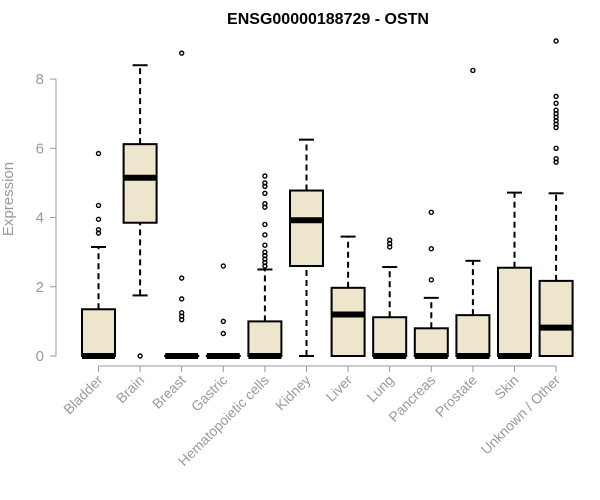 The width and height of the screenshot is (600, 500). What do you see at coordinates (40, 218) in the screenshot?
I see `y-tick-label: 4` at bounding box center [40, 218].